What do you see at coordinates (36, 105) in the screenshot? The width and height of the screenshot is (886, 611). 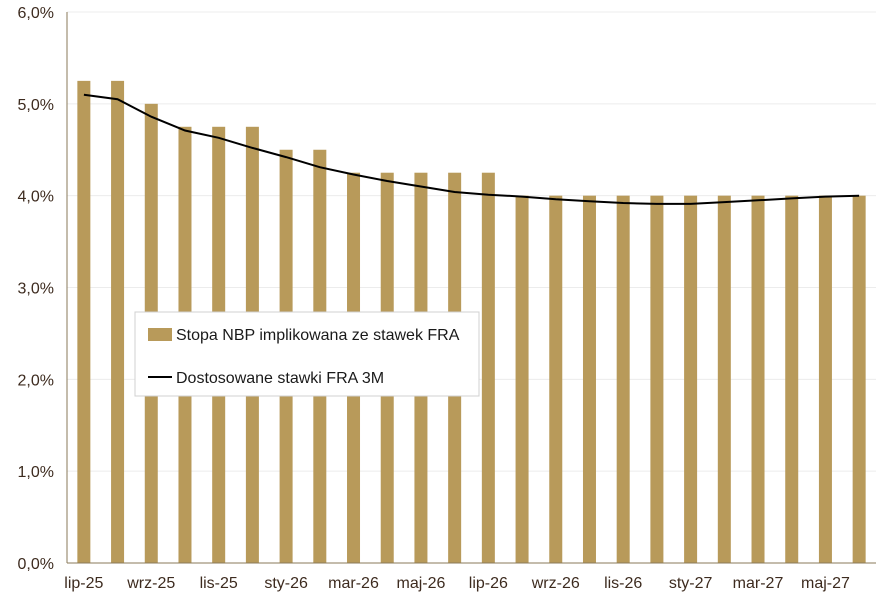 I see `y-tick-label: 5,0%` at bounding box center [36, 105].